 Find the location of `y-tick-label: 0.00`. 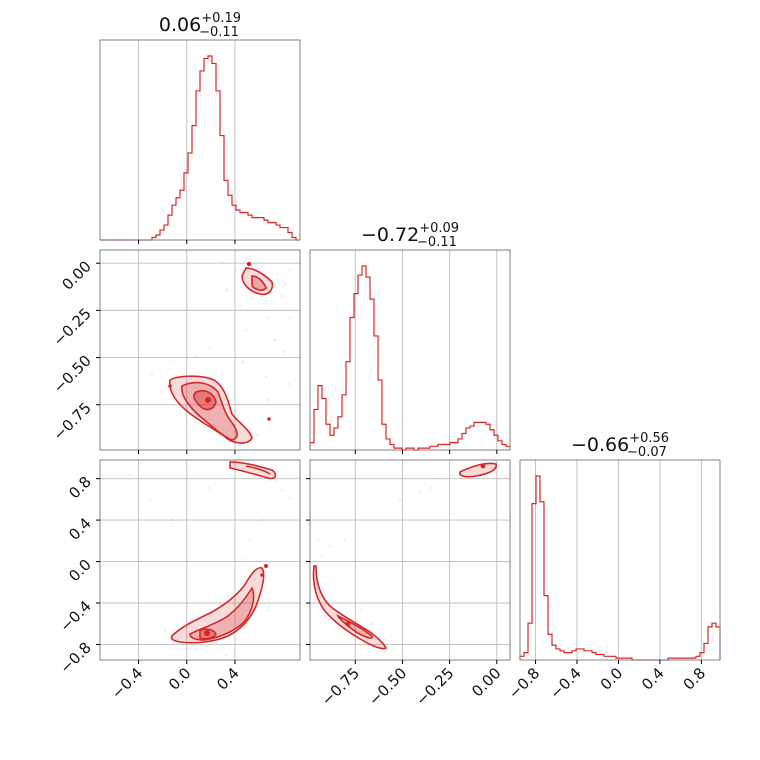

y-tick-label: 0.00 is located at coordinates (76, 275).